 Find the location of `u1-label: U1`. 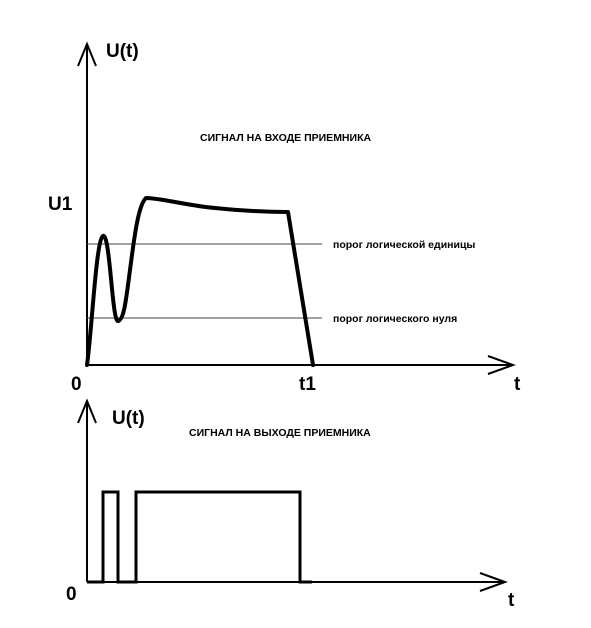

u1-label: U1 is located at coordinates (60, 204).